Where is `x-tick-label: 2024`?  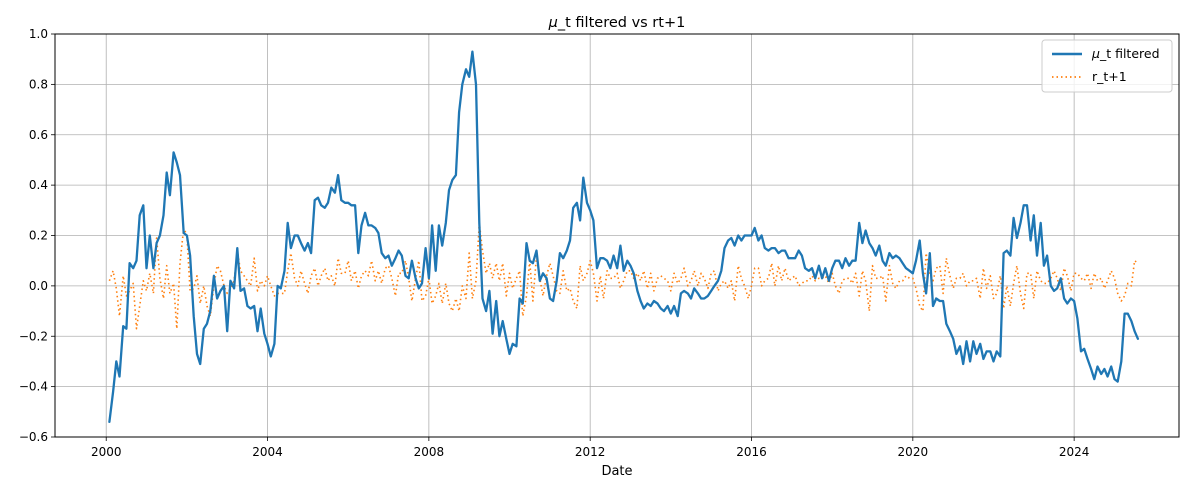
x-tick-label: 2024 is located at coordinates (1074, 452).